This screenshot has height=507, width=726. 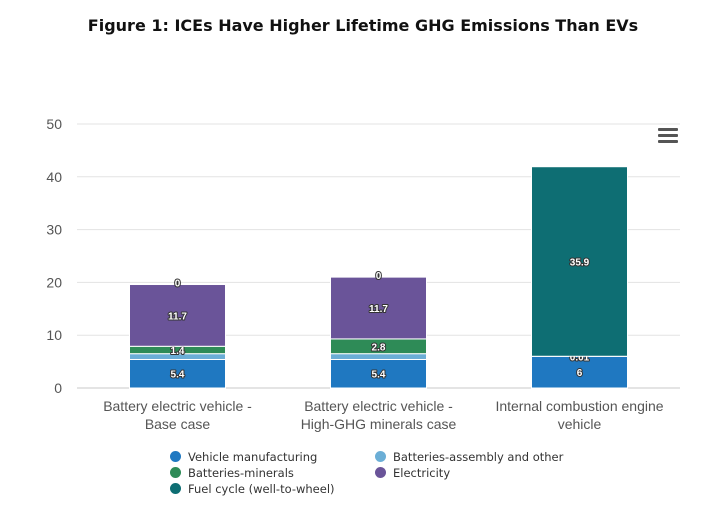 What do you see at coordinates (241, 473) in the screenshot?
I see `legend-label: Batteries-minerals` at bounding box center [241, 473].